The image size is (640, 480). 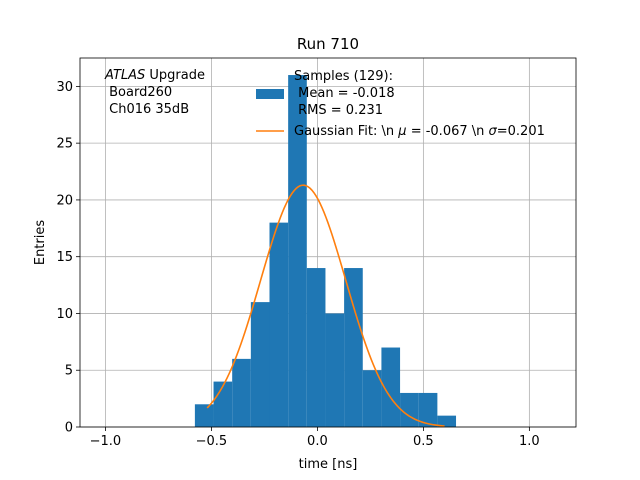 What do you see at coordinates (138, 92) in the screenshot?
I see `annotation-board: Board260` at bounding box center [138, 92].